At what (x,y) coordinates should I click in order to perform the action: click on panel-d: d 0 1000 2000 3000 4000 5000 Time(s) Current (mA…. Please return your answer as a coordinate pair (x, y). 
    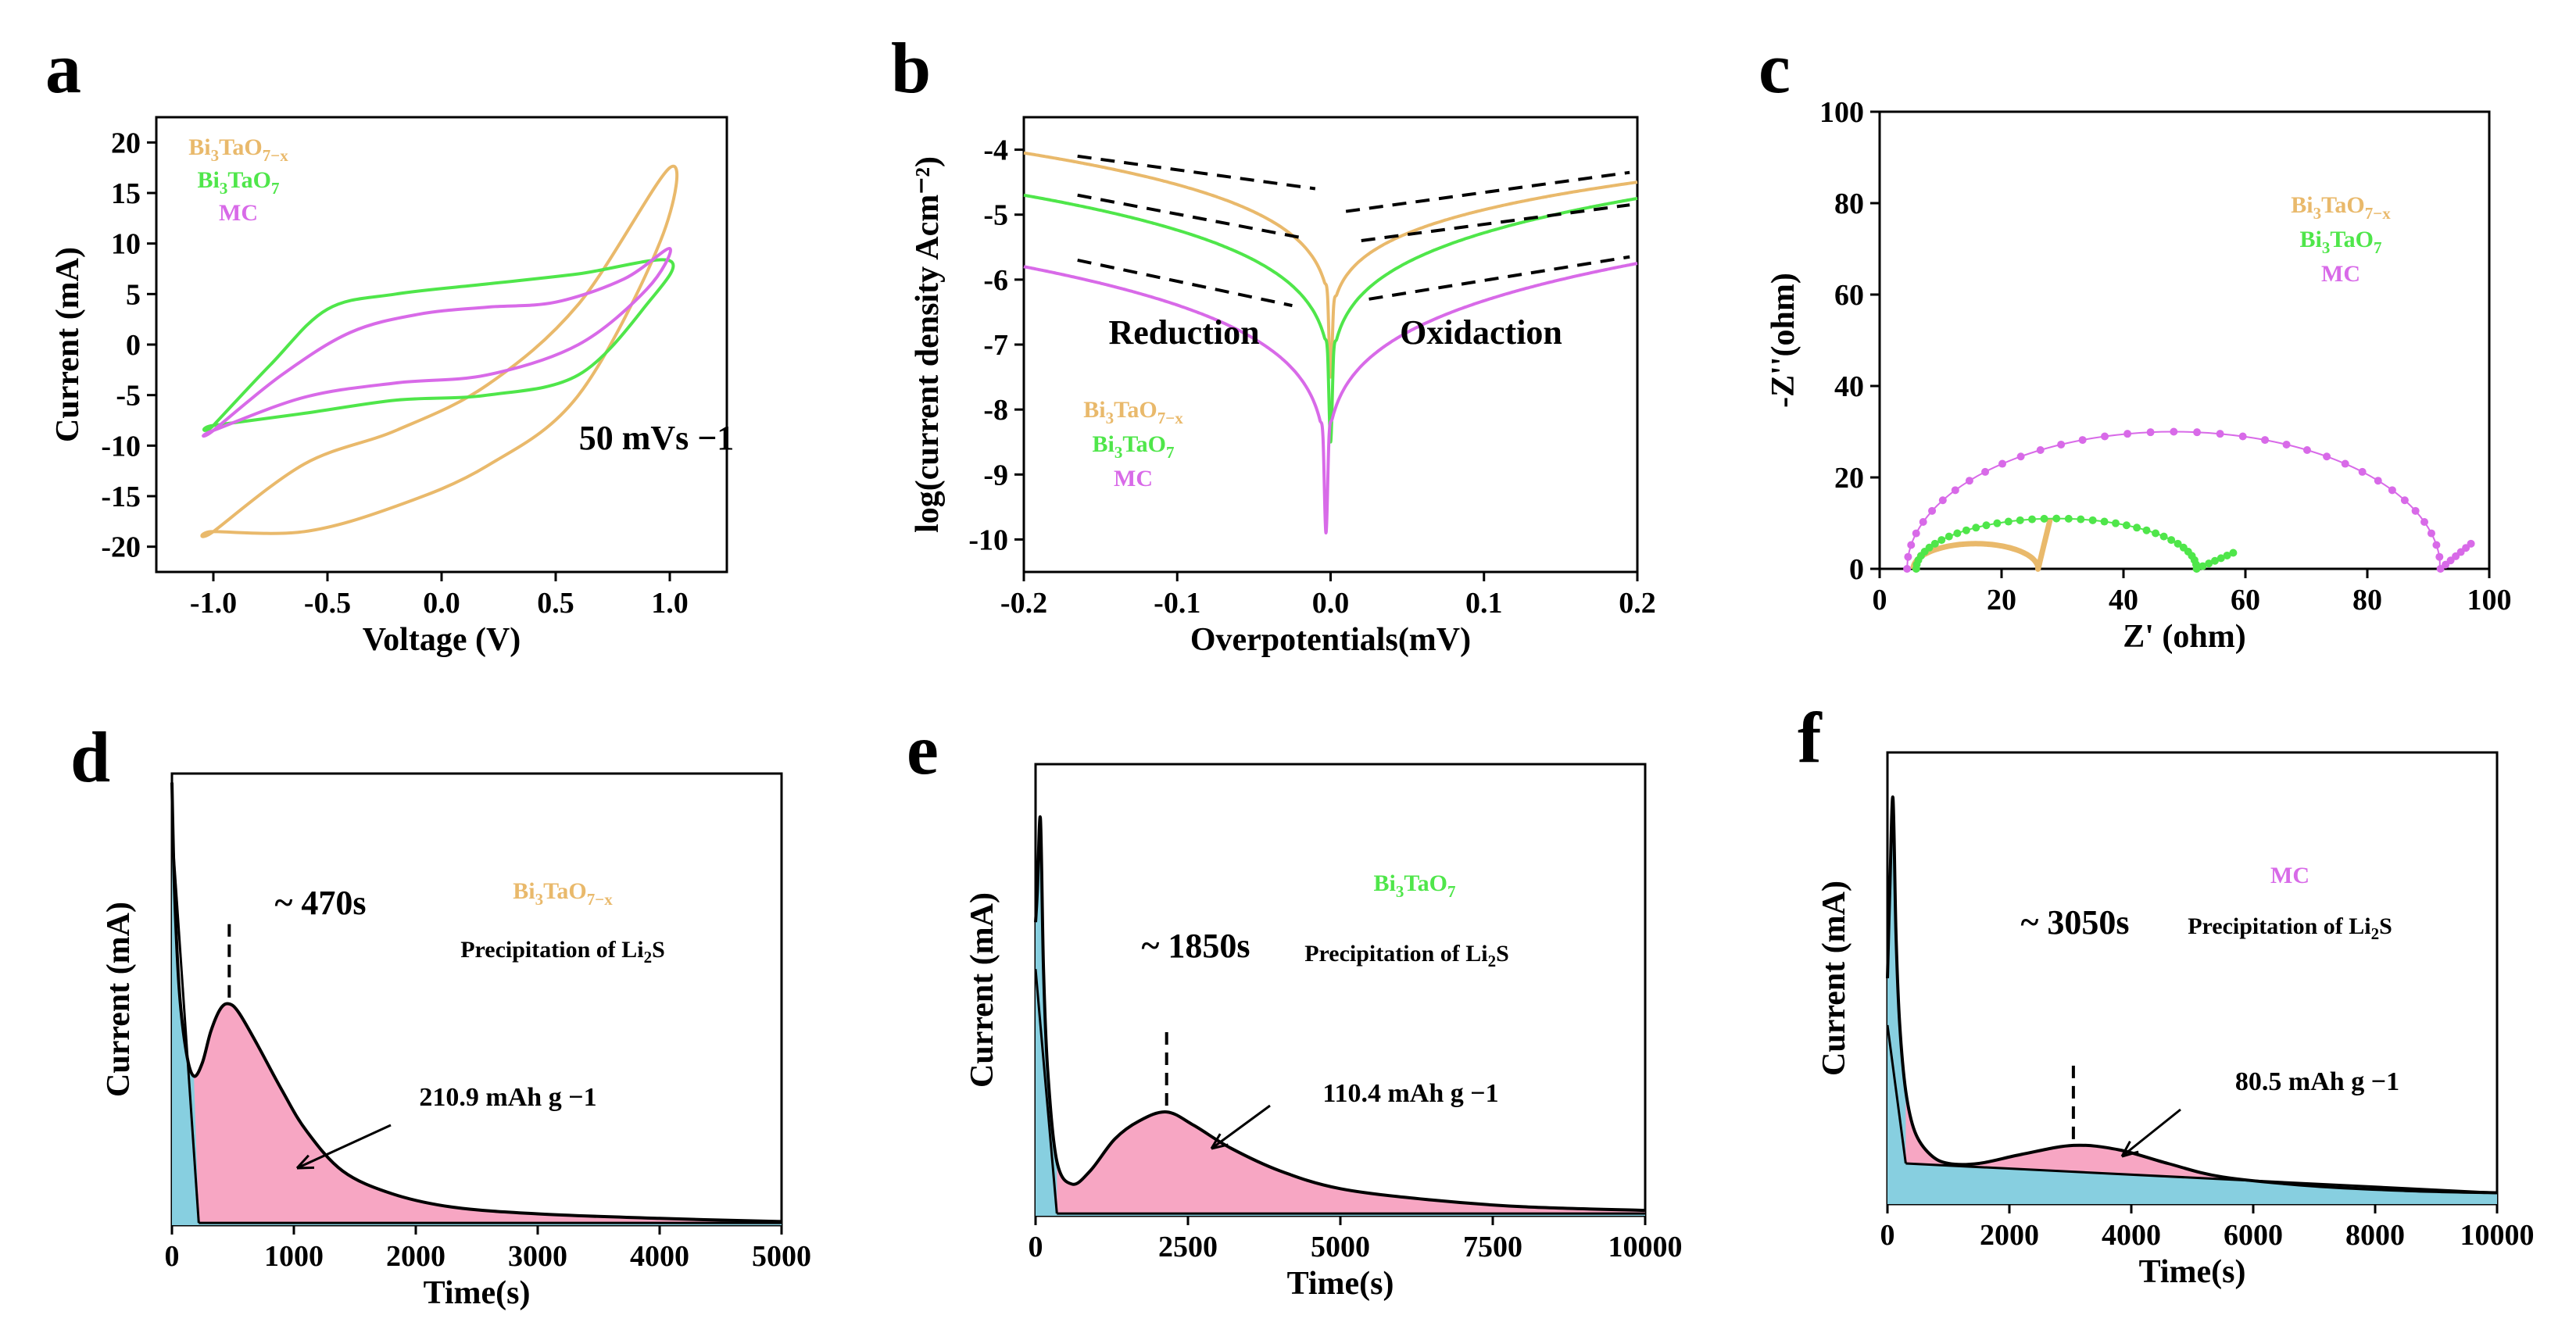
    Looking at the image, I should click on (440, 1014).